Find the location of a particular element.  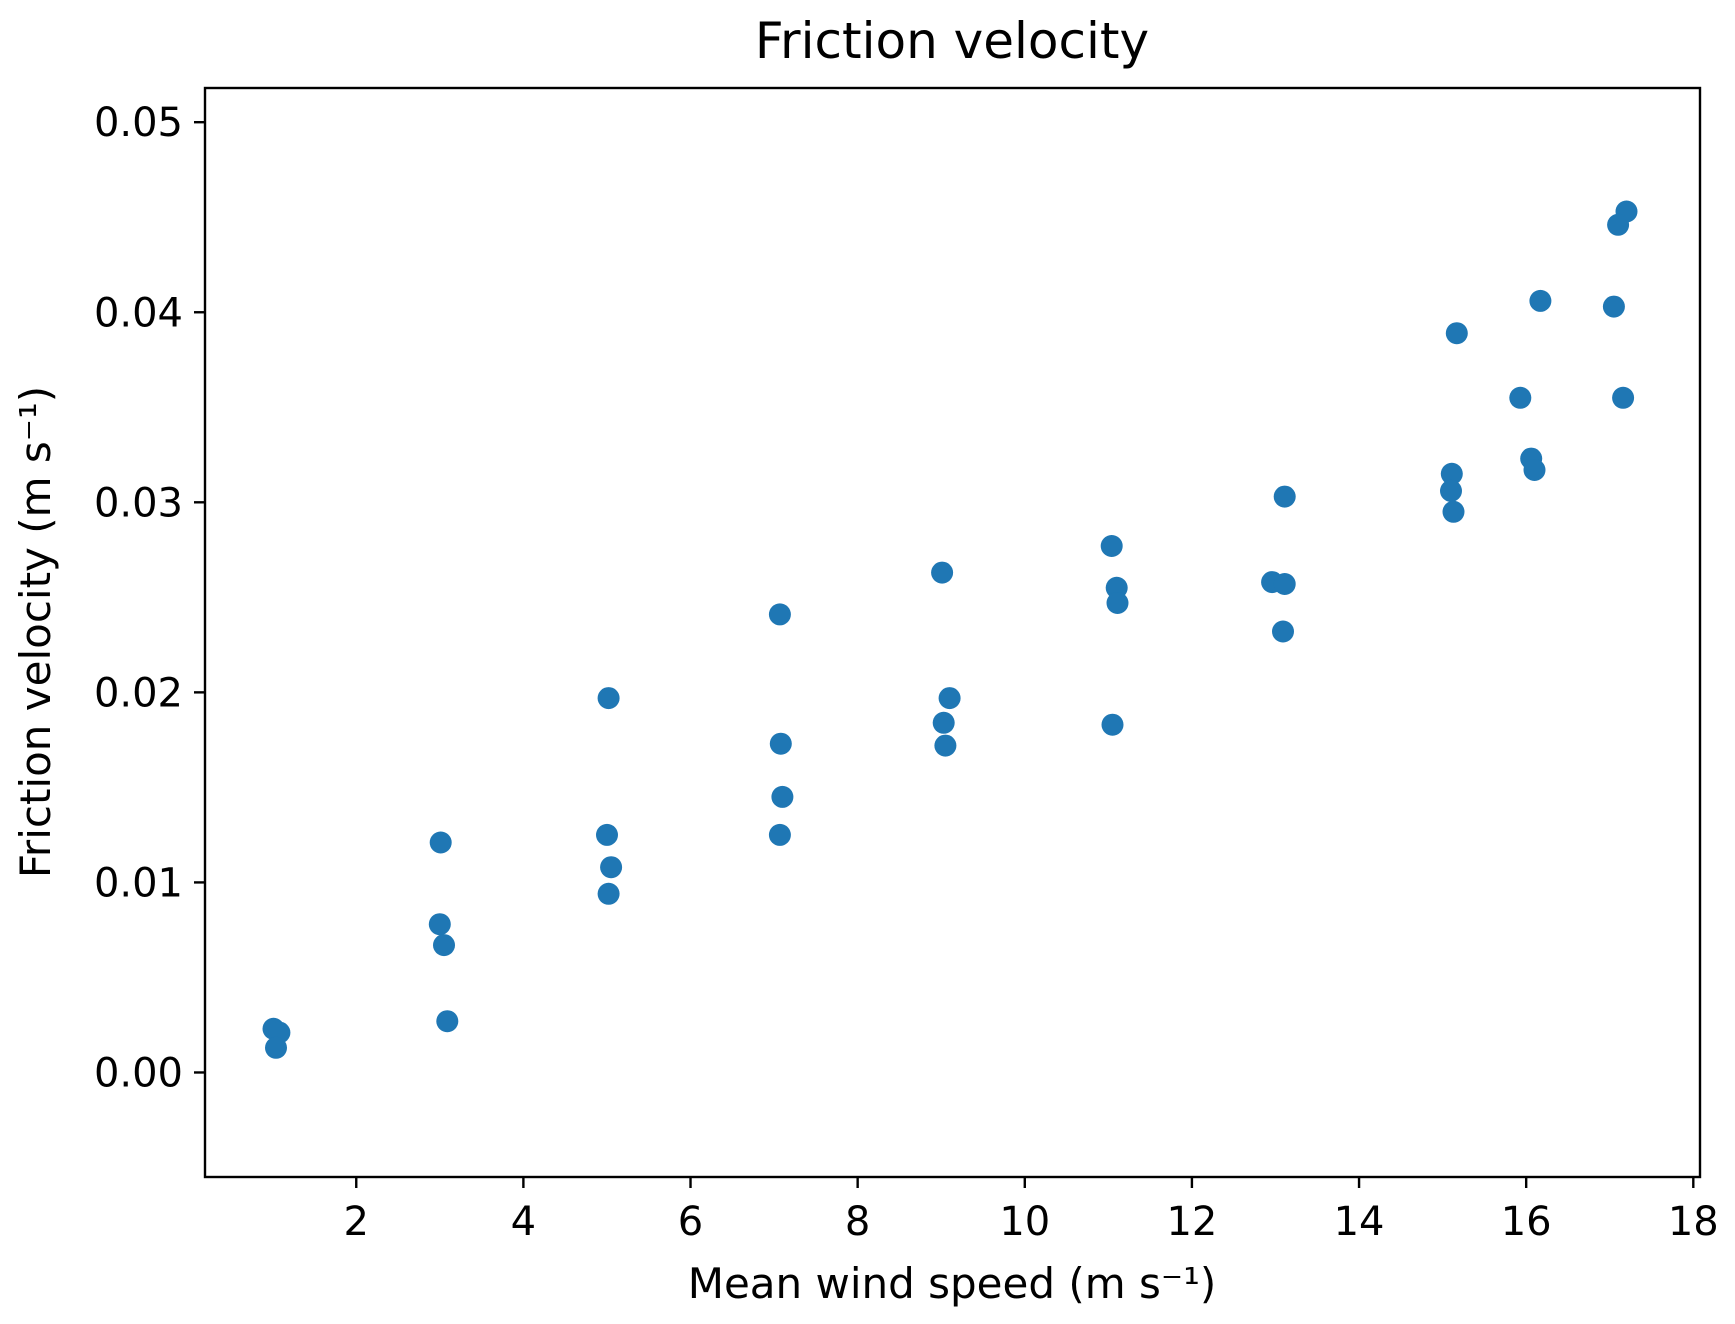

x-tick-label: 2 is located at coordinates (356, 1222).